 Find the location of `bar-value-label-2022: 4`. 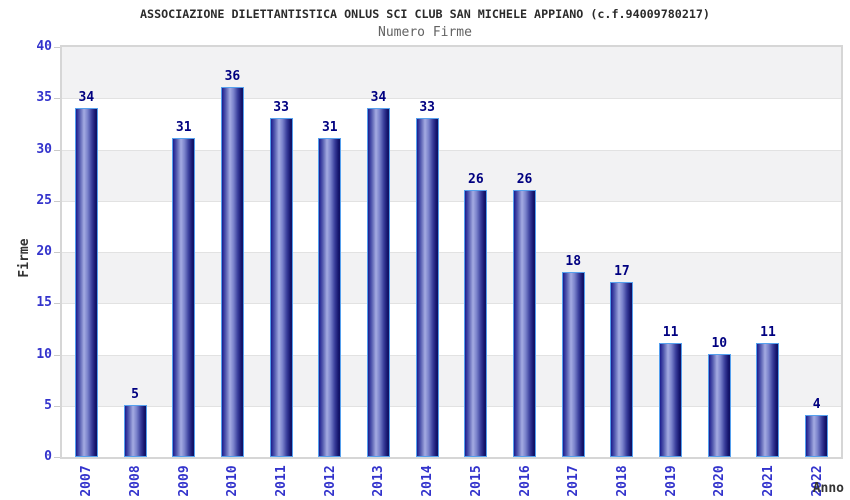

bar-value-label-2022: 4 is located at coordinates (816, 404).